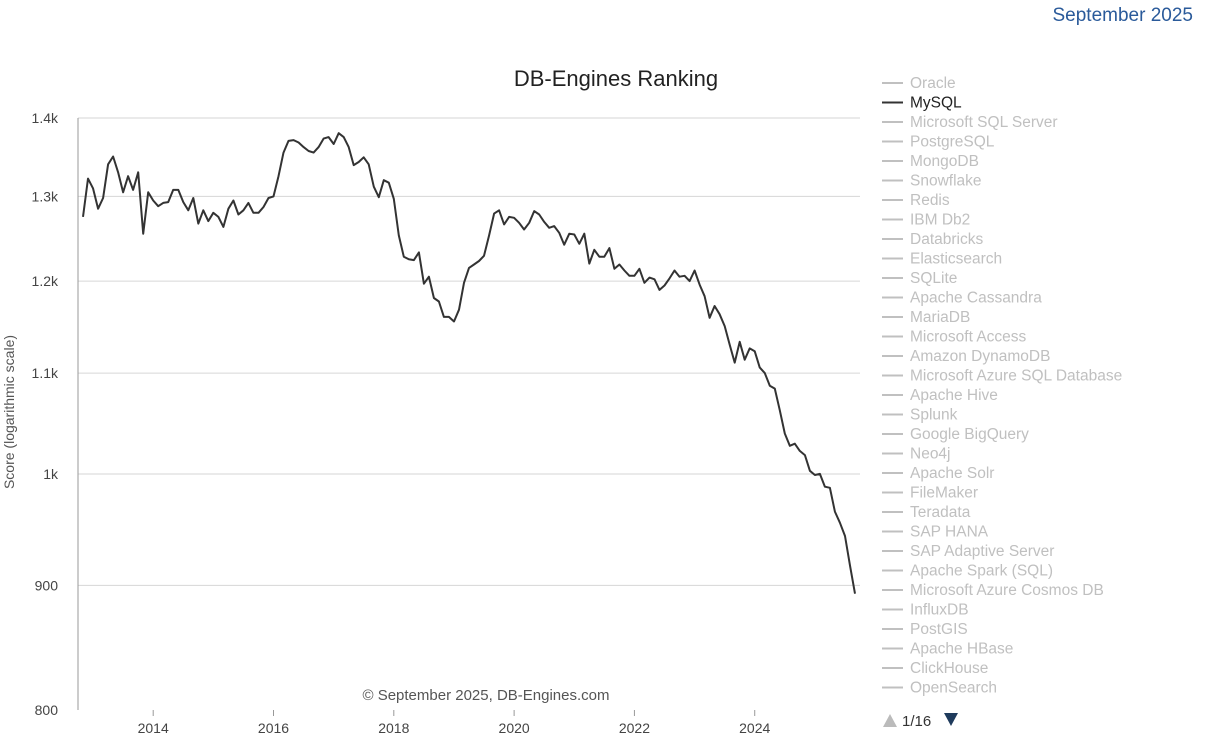 This screenshot has width=1231, height=753. I want to click on y-tick-label: 800, so click(47, 710).